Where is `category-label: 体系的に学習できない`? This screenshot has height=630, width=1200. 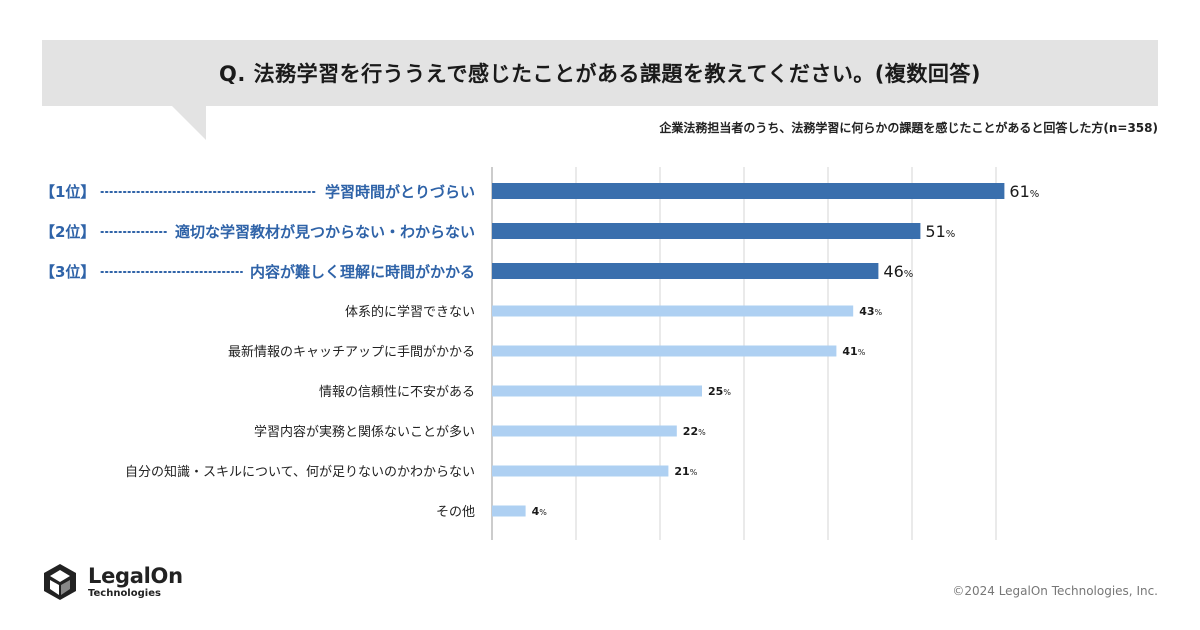 category-label: 体系的に学習できない is located at coordinates (410, 312).